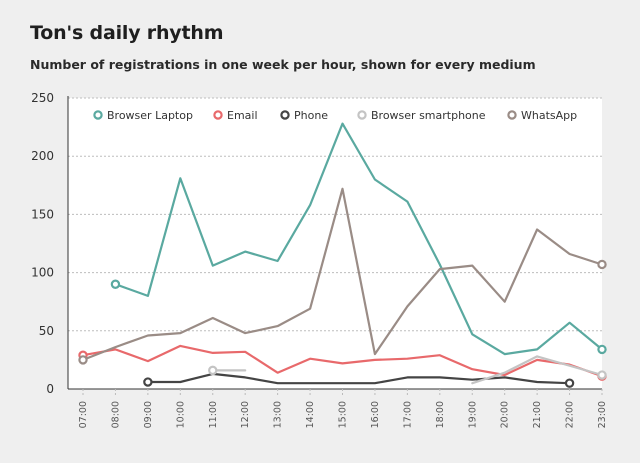 The image size is (640, 463). What do you see at coordinates (150, 115) in the screenshot?
I see `legend-label: Browser Laptop` at bounding box center [150, 115].